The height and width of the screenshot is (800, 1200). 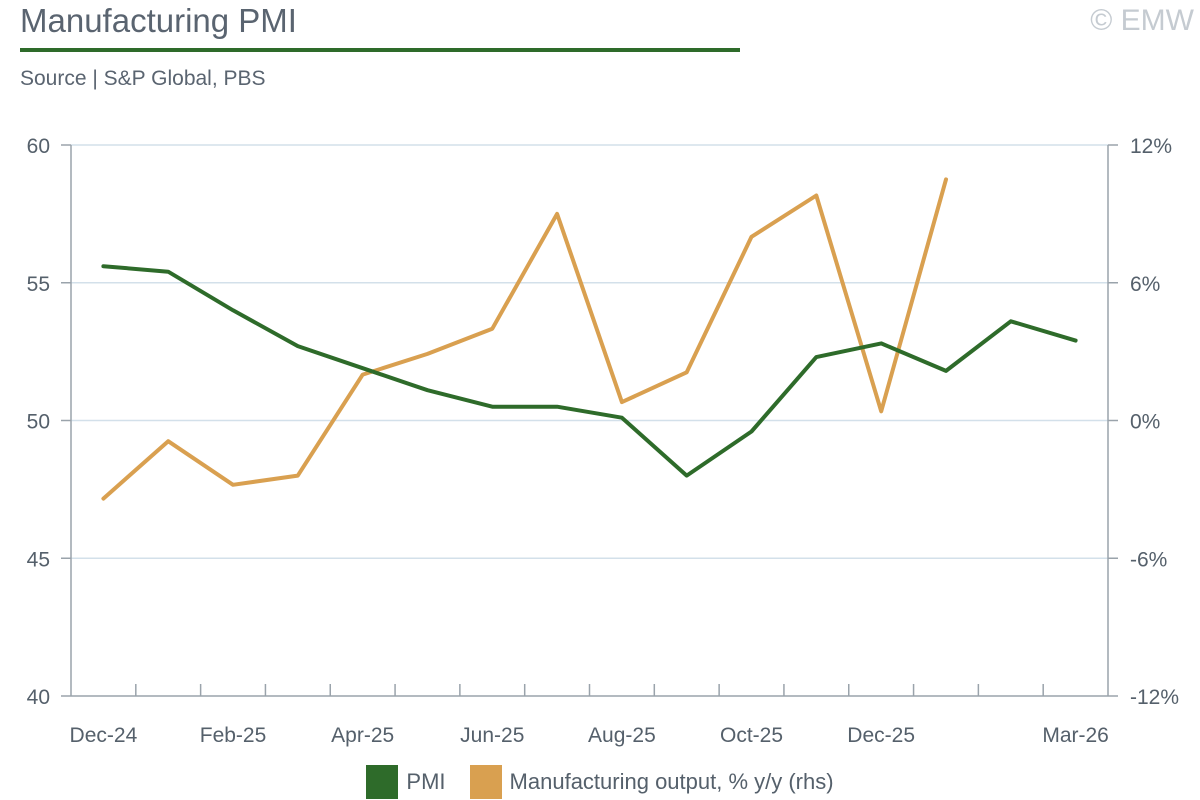 I want to click on right-axis-tick-label: -6%, so click(x=1148, y=559).